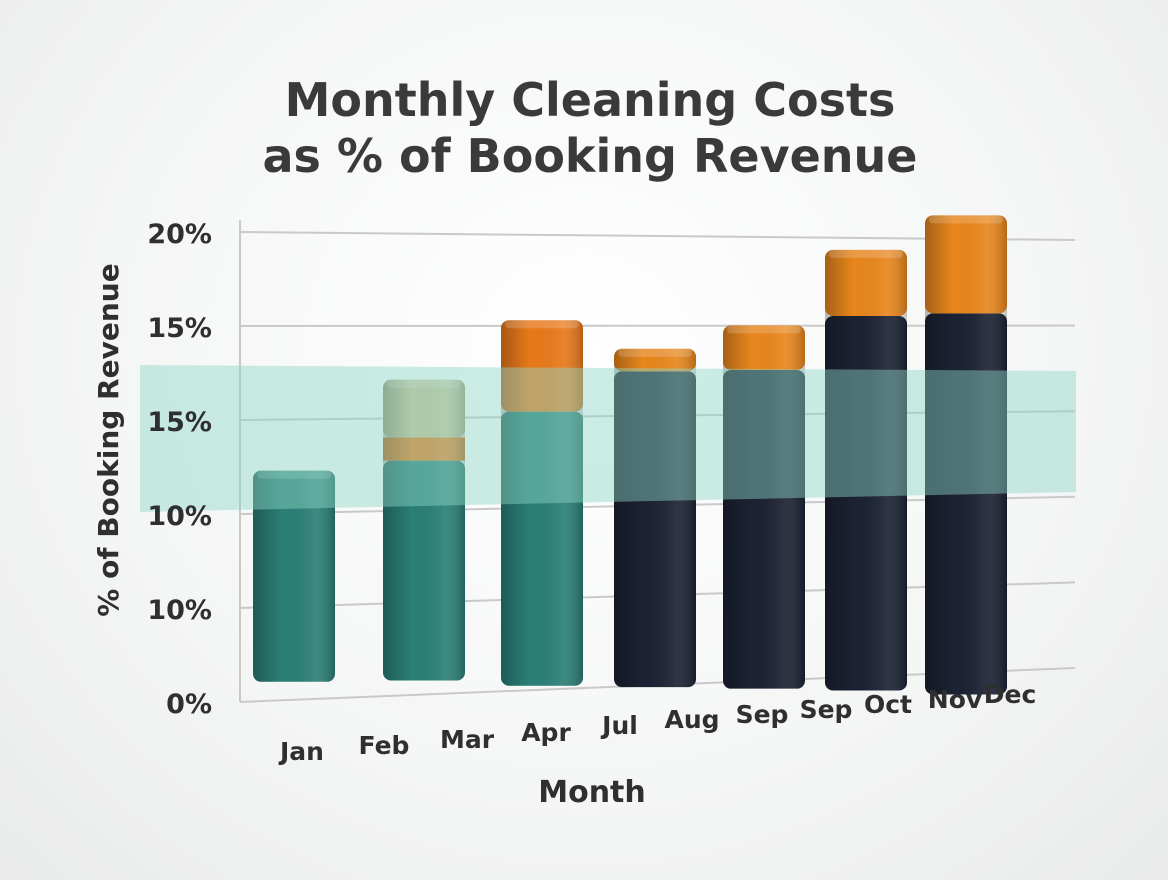 The height and width of the screenshot is (880, 1168). Describe the element at coordinates (179, 234) in the screenshot. I see `y-tick-label: 20%` at that location.